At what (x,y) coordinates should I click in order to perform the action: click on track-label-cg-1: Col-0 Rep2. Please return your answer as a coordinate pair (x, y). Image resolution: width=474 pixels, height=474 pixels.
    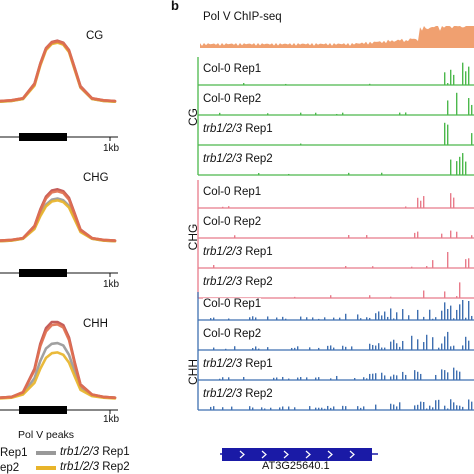
    Looking at the image, I should click on (232, 99).